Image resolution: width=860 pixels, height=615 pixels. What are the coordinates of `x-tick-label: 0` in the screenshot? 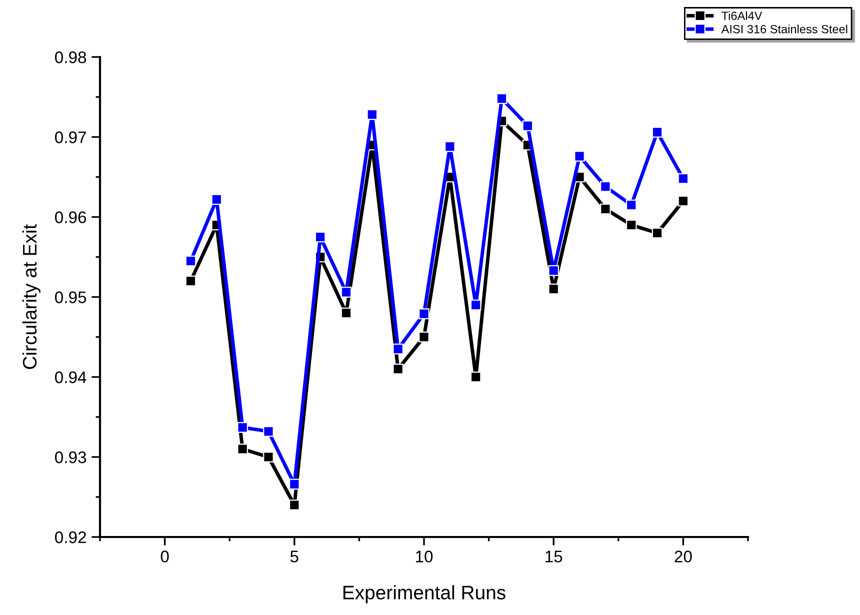 It's located at (164, 556).